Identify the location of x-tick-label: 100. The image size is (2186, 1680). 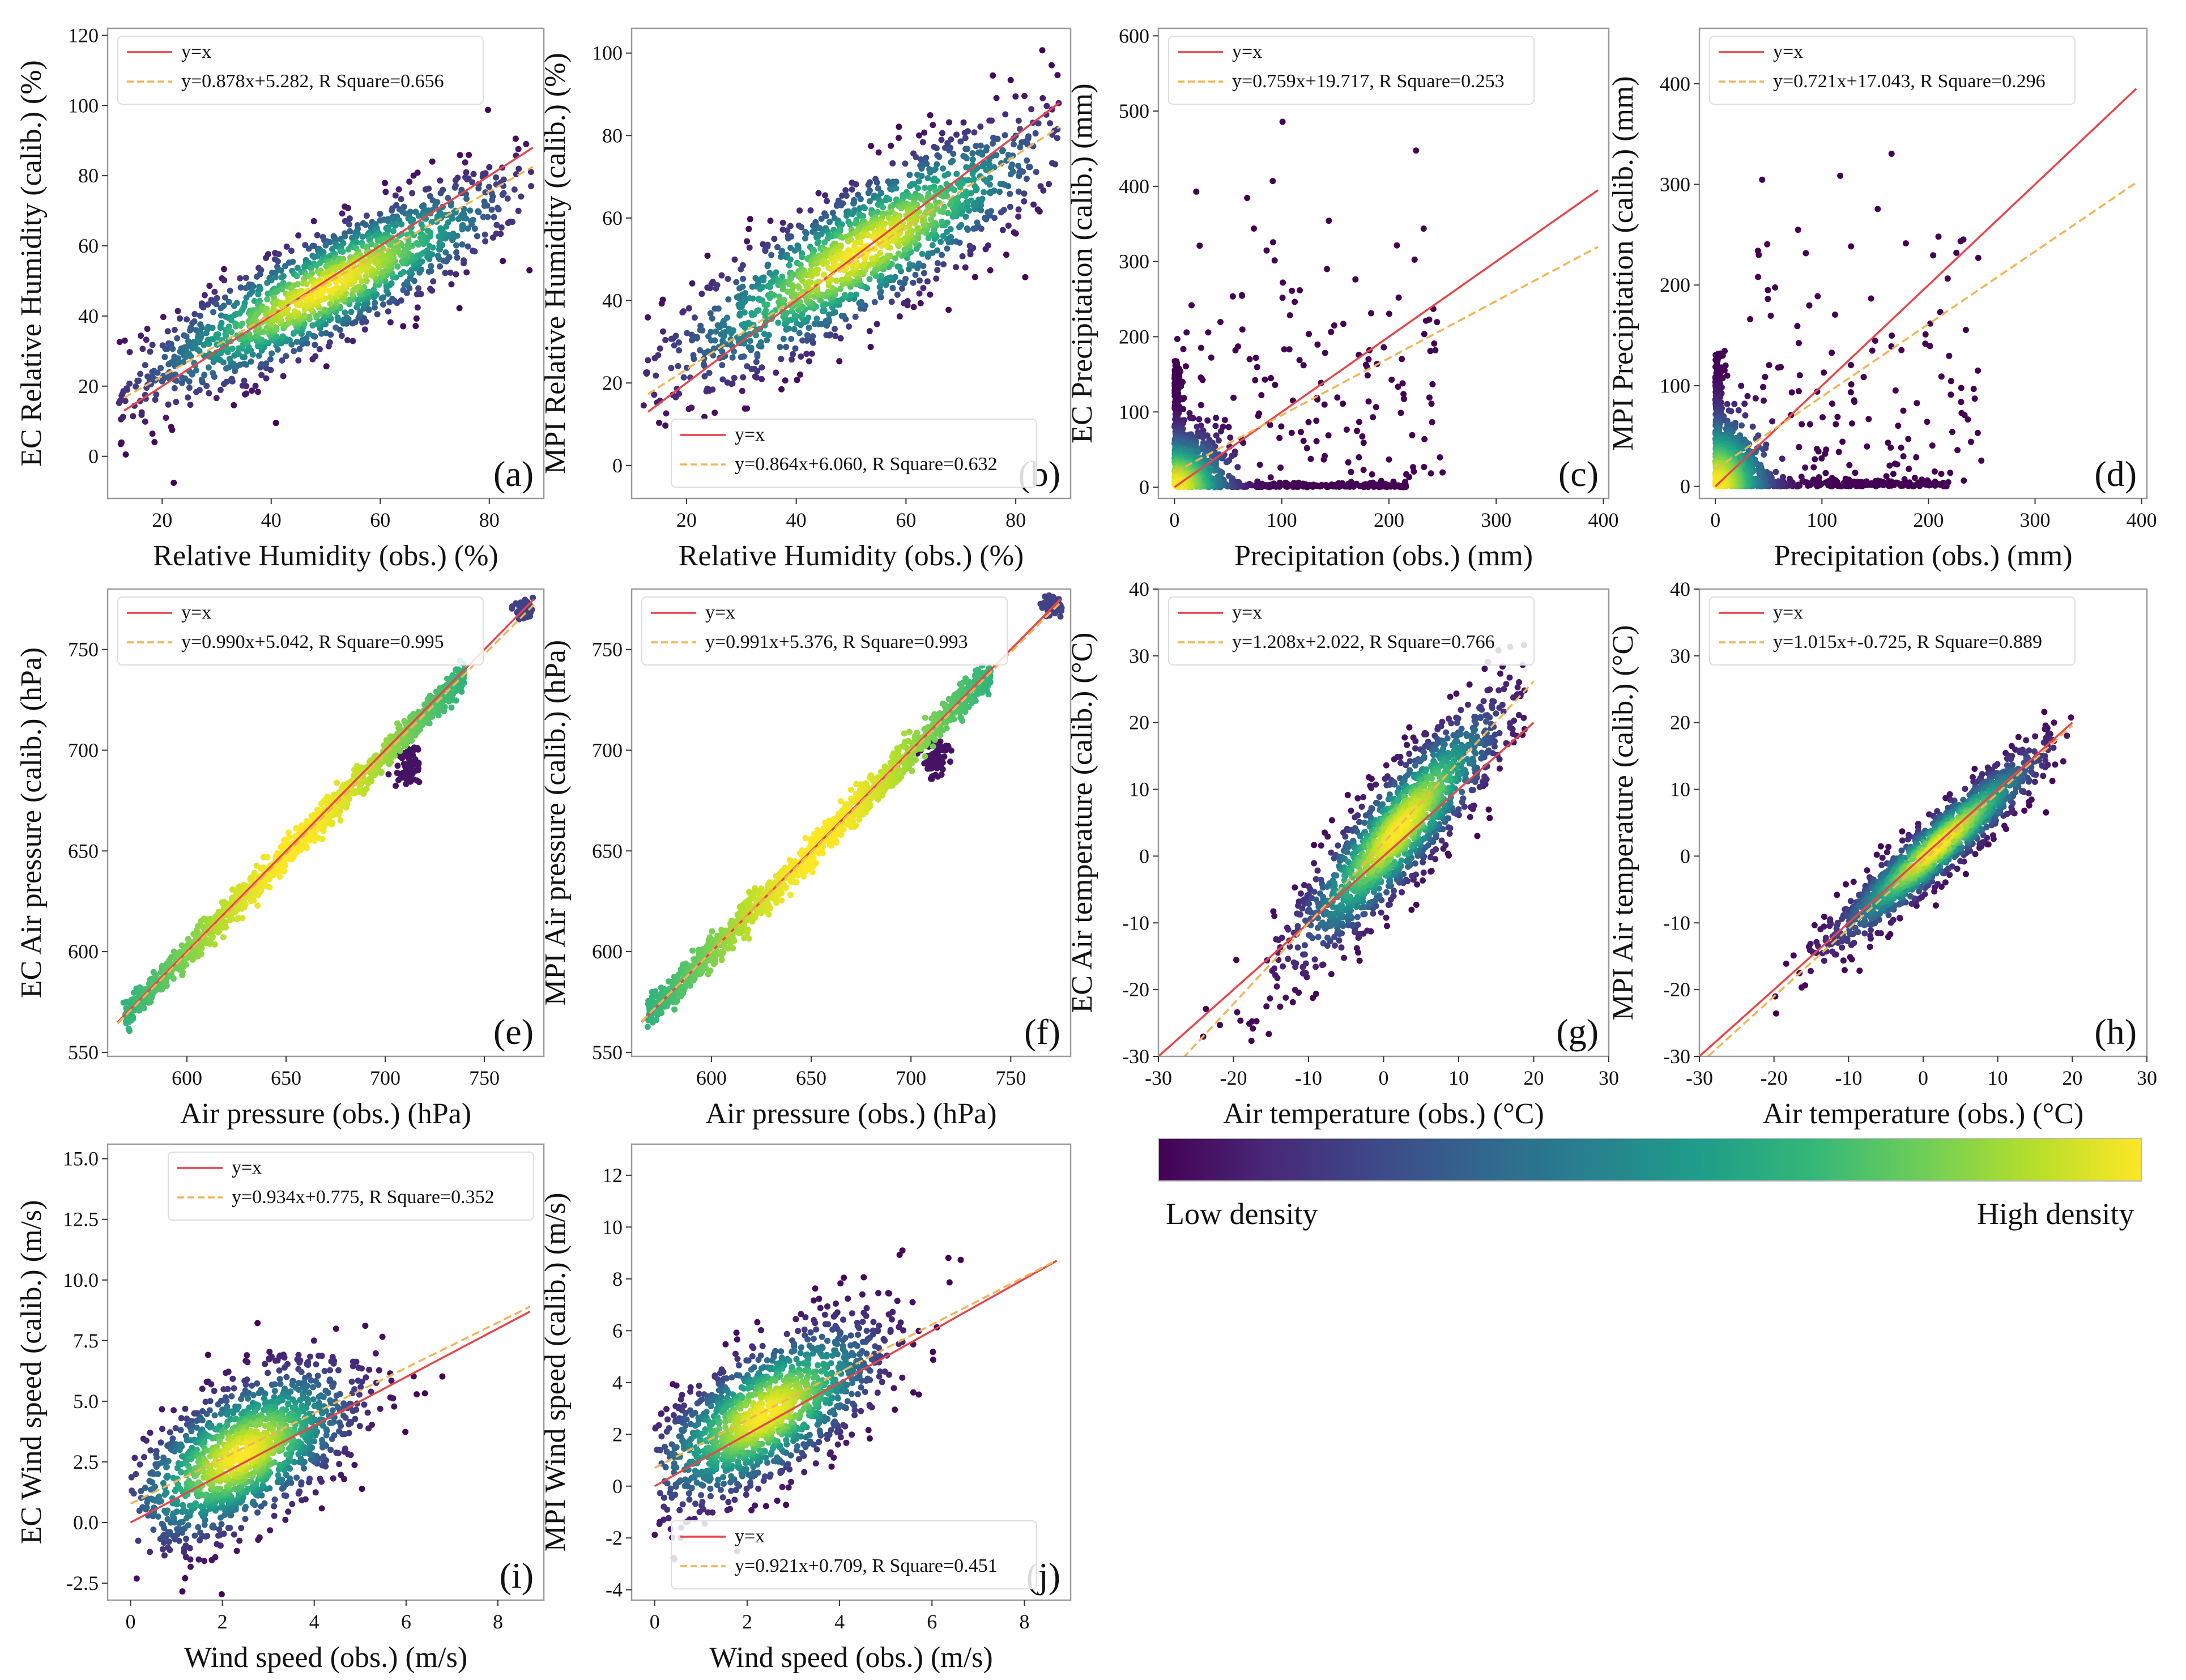
(1282, 520).